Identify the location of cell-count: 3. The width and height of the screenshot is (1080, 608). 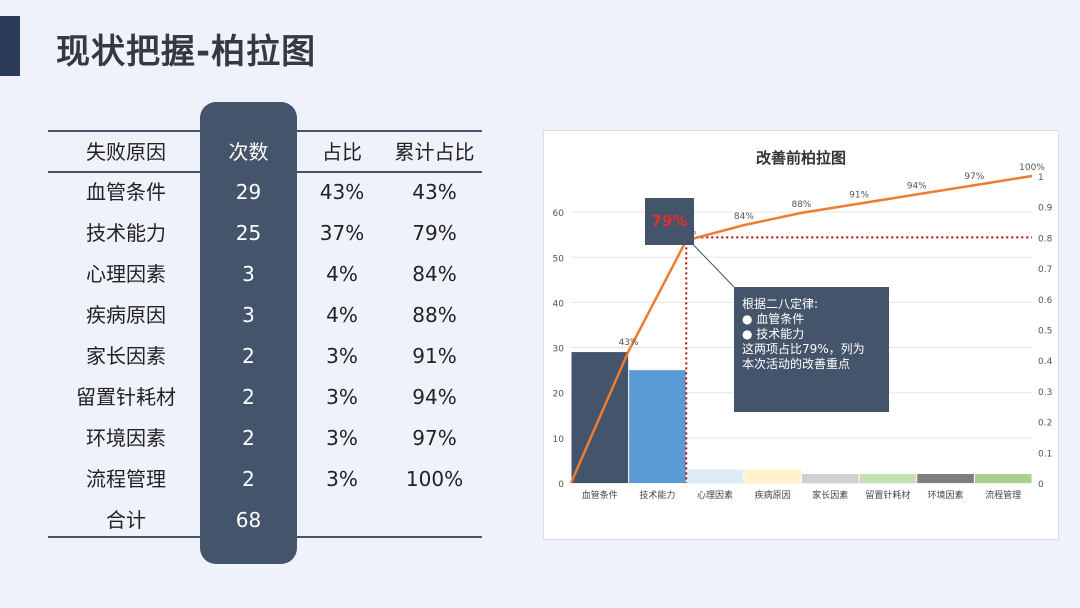
(248, 315).